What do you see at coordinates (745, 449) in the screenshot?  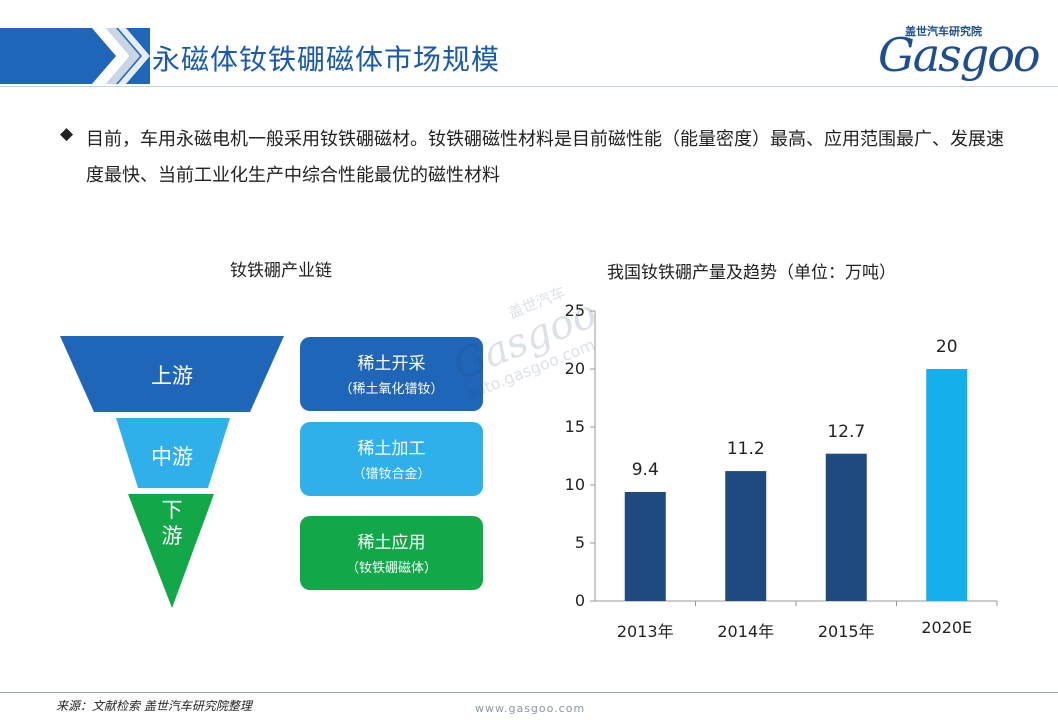 I see `data-label: 11.2` at bounding box center [745, 449].